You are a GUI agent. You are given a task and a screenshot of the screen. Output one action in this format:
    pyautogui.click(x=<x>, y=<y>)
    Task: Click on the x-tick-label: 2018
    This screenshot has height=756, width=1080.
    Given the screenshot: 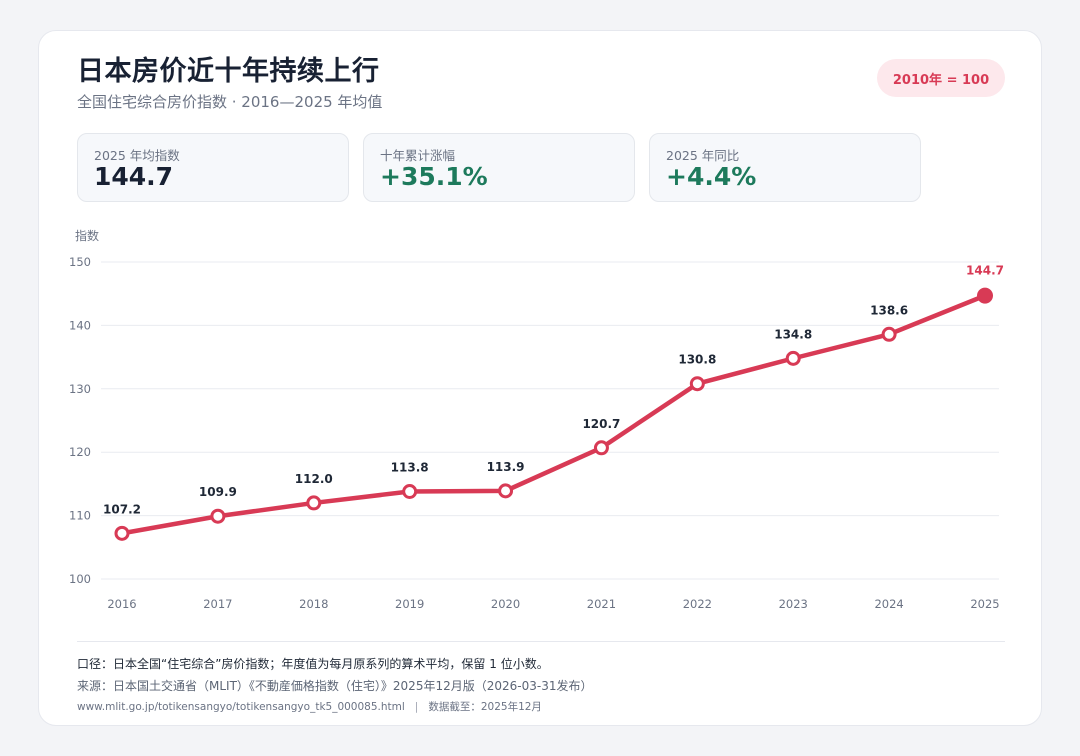 What is the action you would take?
    pyautogui.click(x=313, y=604)
    